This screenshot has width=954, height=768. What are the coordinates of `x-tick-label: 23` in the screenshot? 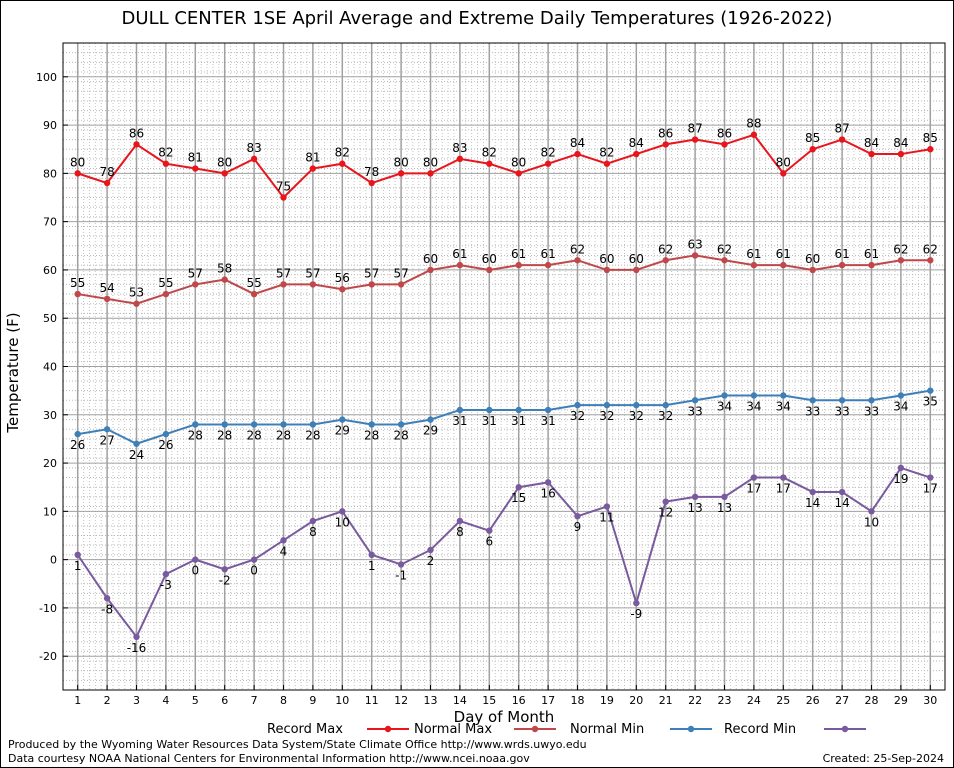 It's located at (725, 700).